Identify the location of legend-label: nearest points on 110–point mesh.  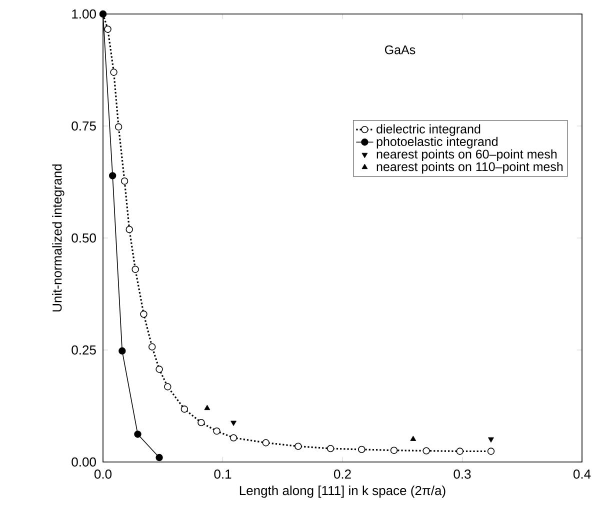
(469, 168).